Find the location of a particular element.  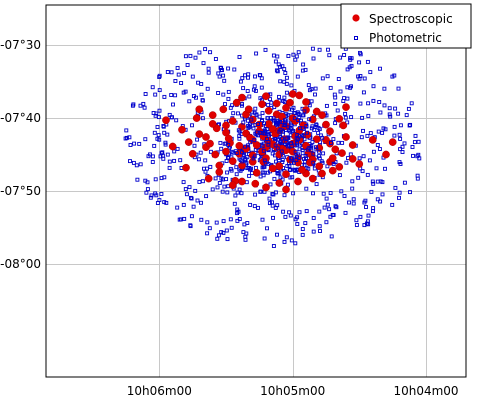

y-axis-tick-labels: -07°30 -07°40 -07°50 -08°00 is located at coordinates (20, 154).